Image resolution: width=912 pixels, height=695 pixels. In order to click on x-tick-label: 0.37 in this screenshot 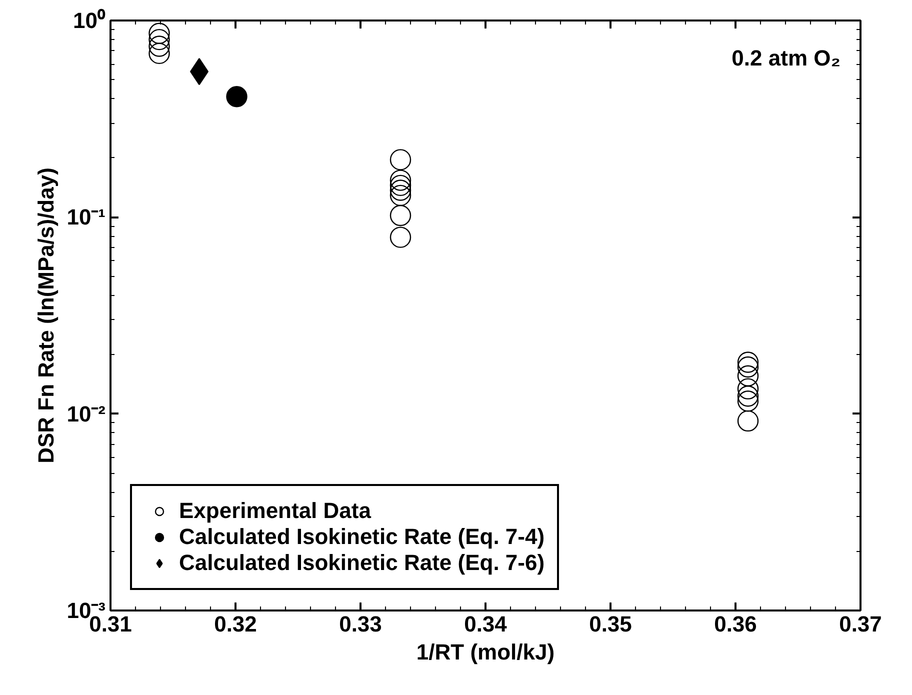, I will do `click(860, 624)`.